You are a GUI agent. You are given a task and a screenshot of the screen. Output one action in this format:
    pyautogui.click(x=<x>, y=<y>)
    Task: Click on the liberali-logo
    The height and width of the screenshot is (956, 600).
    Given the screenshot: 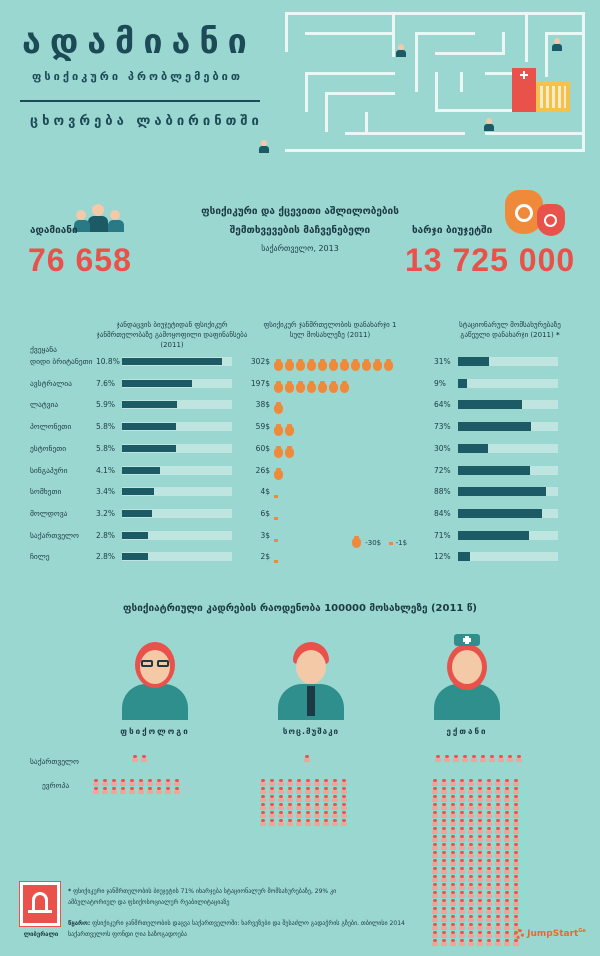 What is the action you would take?
    pyautogui.click(x=40, y=904)
    